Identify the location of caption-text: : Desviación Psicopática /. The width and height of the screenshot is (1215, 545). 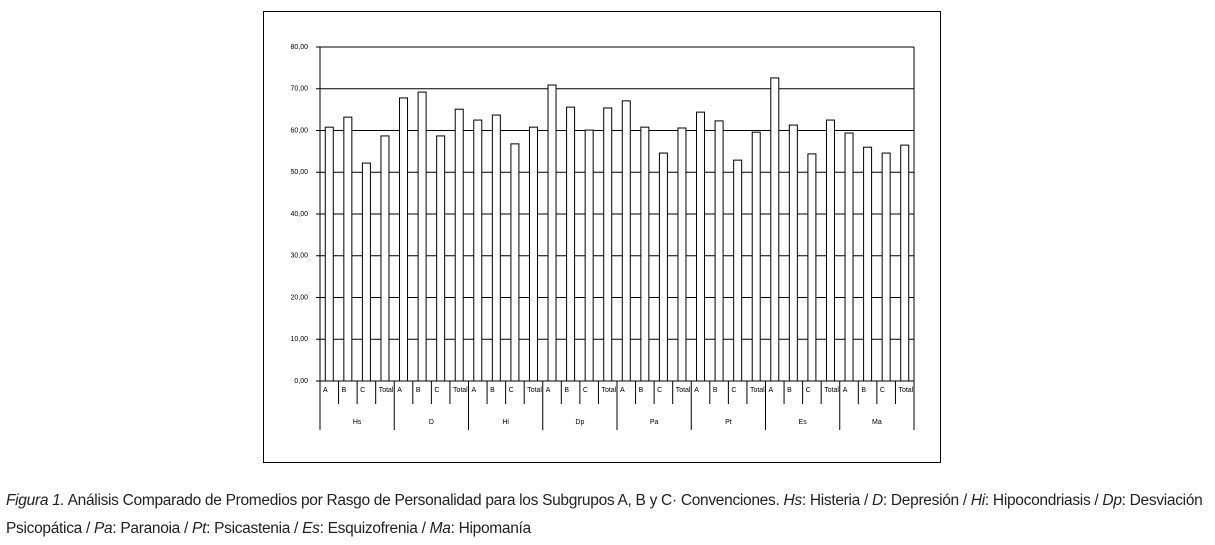
(604, 514).